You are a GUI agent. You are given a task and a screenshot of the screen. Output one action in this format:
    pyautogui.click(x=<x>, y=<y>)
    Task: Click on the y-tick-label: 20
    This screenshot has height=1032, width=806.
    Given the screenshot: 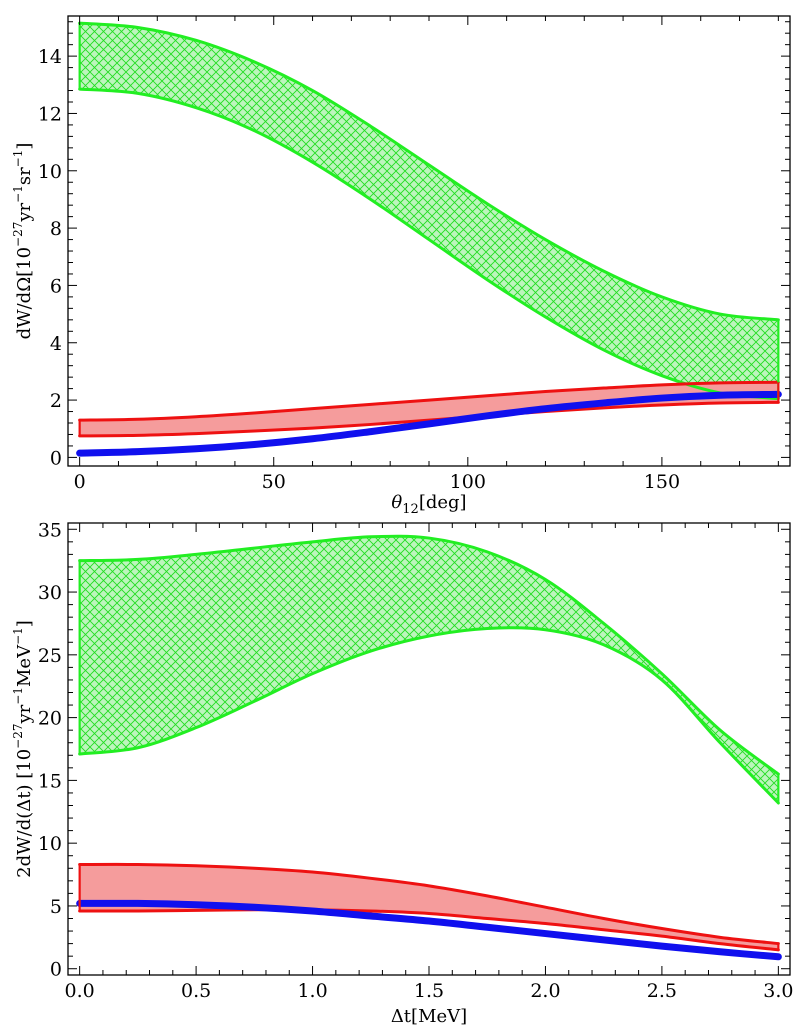 What is the action you would take?
    pyautogui.click(x=50, y=719)
    